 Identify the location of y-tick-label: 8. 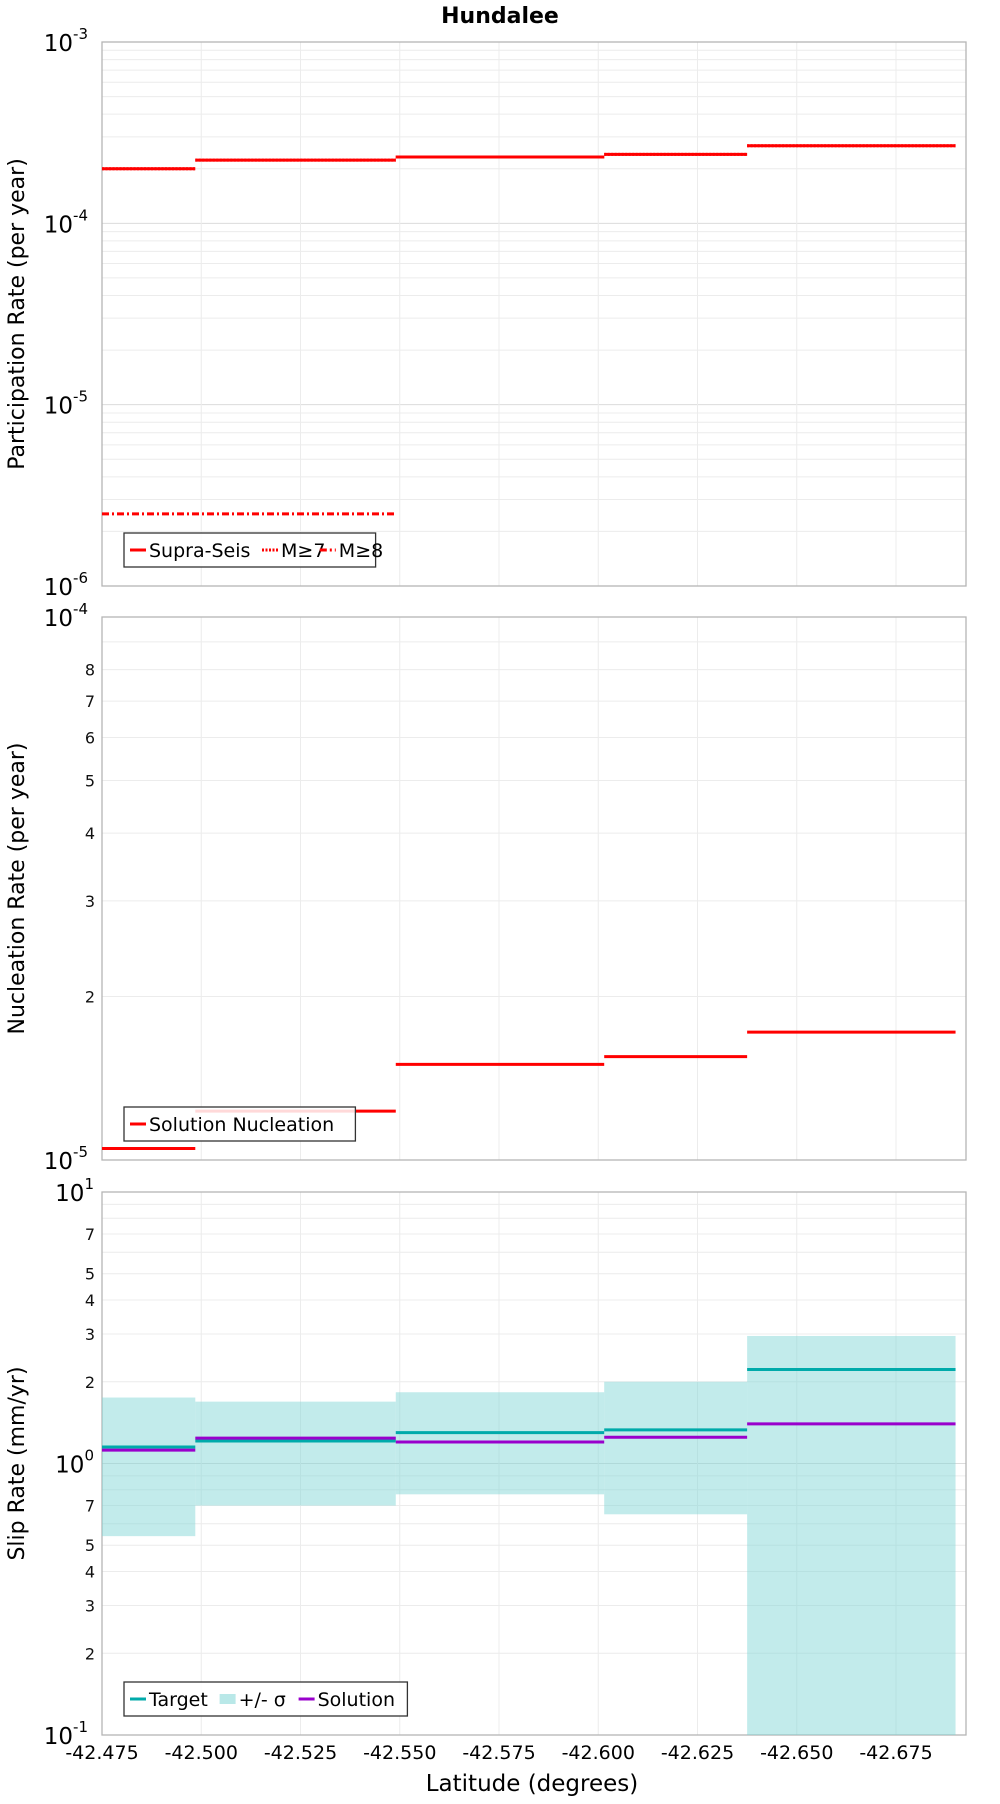
(90, 670).